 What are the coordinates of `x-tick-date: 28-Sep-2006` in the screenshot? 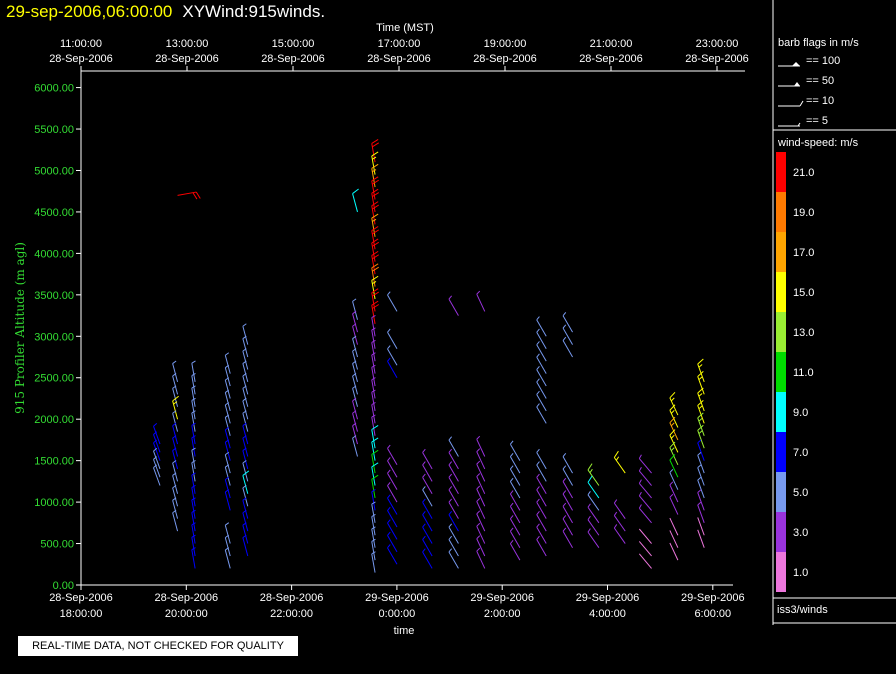 It's located at (292, 598).